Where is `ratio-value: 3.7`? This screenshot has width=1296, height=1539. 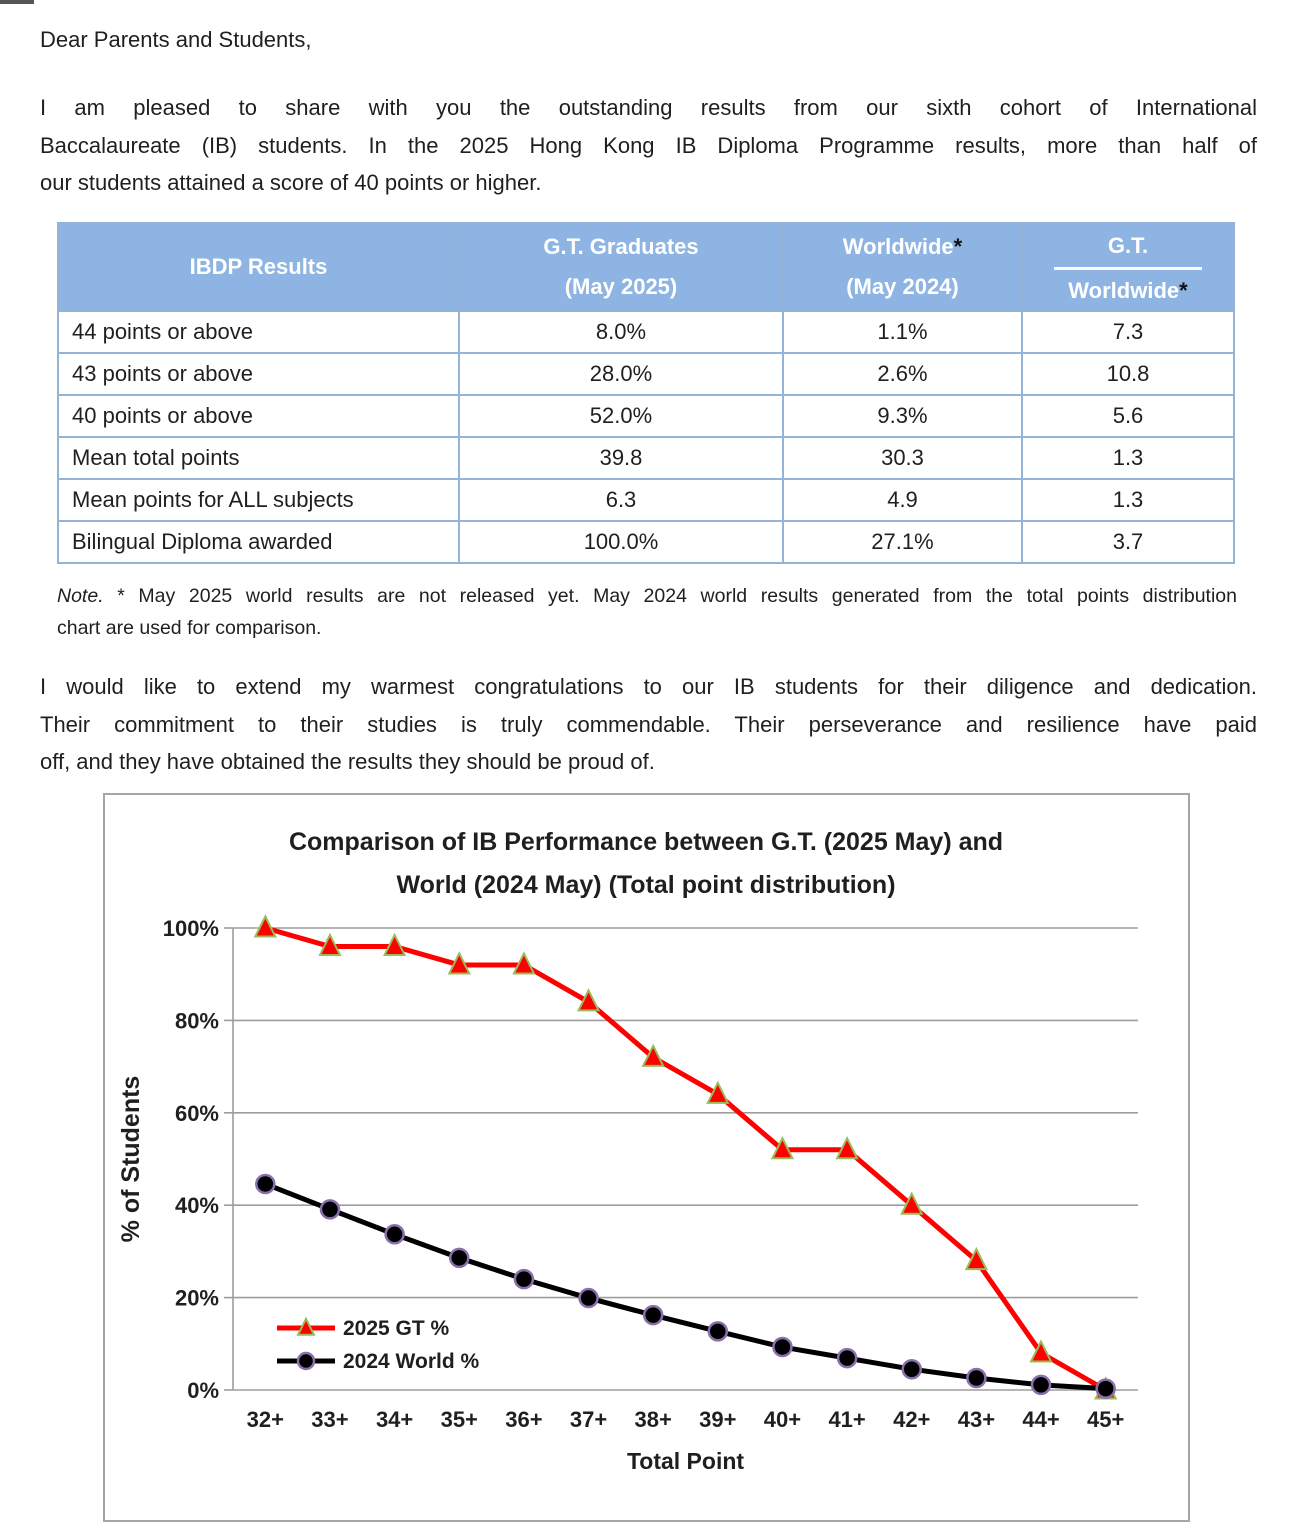
ratio-value: 3.7 is located at coordinates (1128, 542).